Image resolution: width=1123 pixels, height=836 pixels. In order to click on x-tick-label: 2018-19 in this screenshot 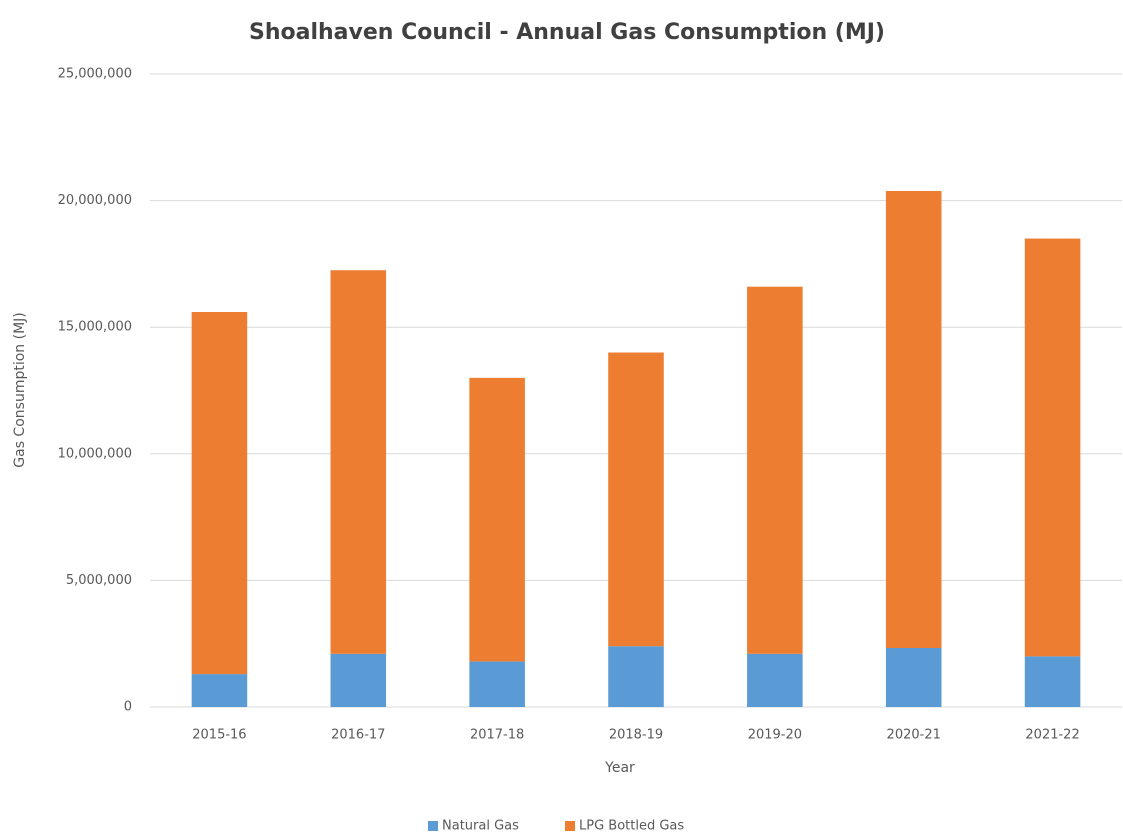, I will do `click(636, 735)`.